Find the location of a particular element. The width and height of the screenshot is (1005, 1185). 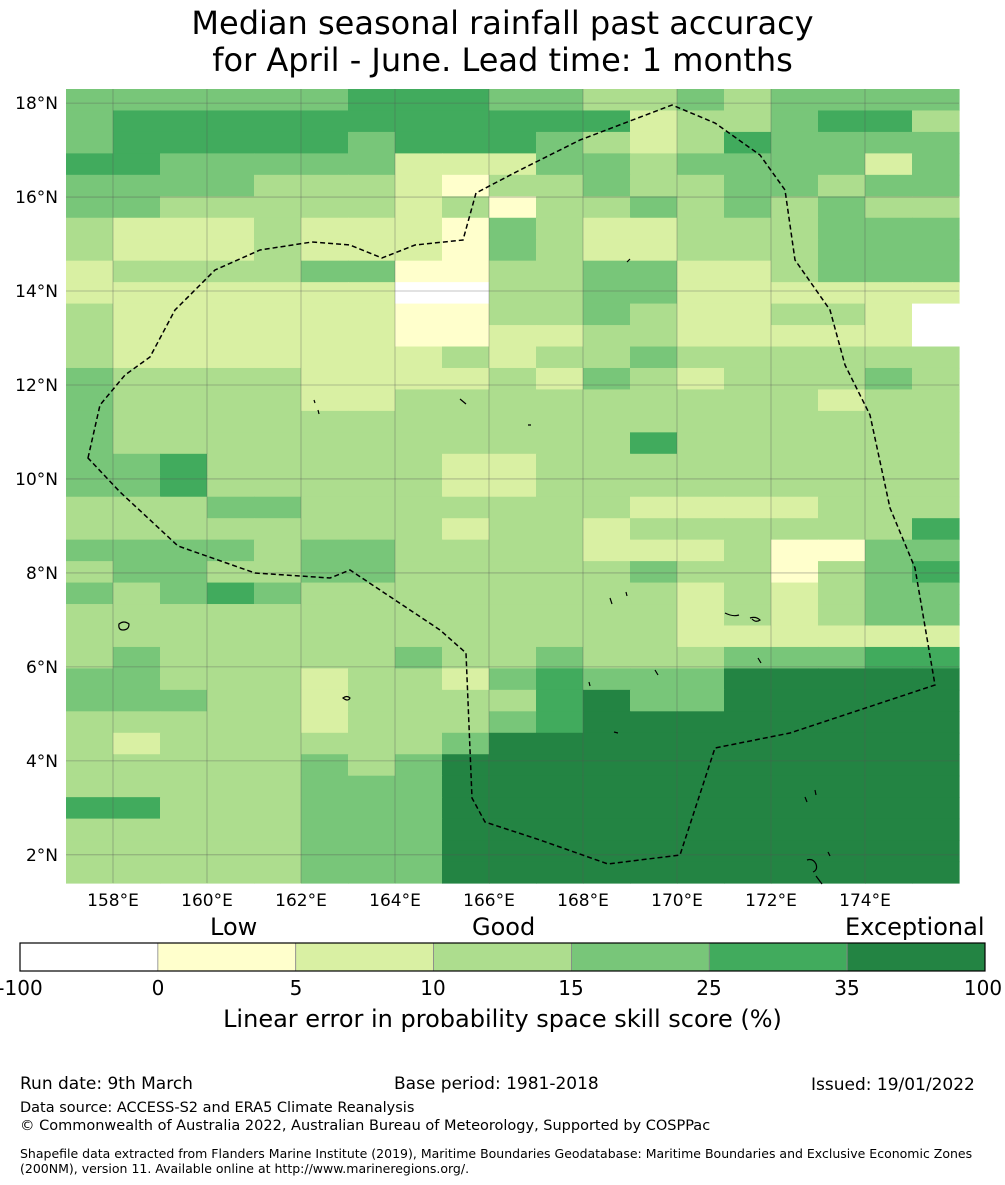

colorbar-tick: 35 is located at coordinates (847, 988).